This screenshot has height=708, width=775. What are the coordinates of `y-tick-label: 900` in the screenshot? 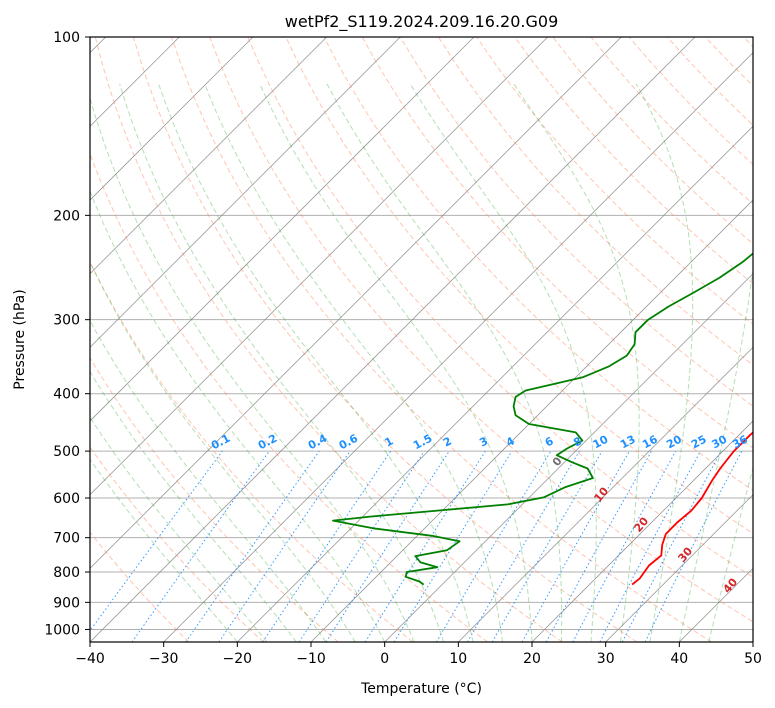 It's located at (66, 603).